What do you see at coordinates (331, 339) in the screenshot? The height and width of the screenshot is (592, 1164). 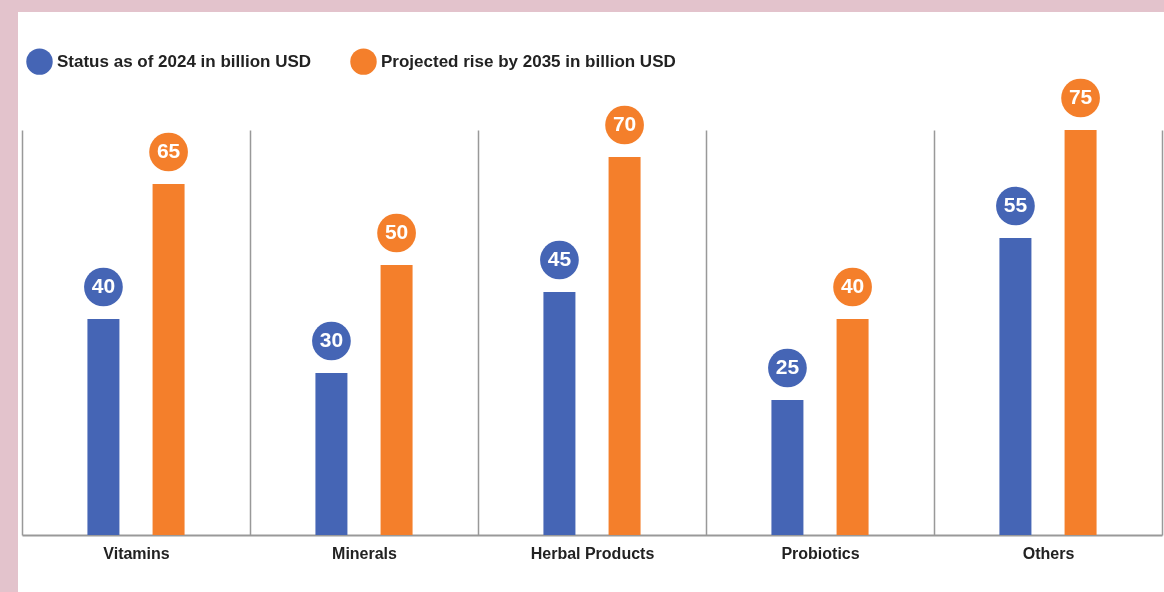 I see `data-label: 30` at bounding box center [331, 339].